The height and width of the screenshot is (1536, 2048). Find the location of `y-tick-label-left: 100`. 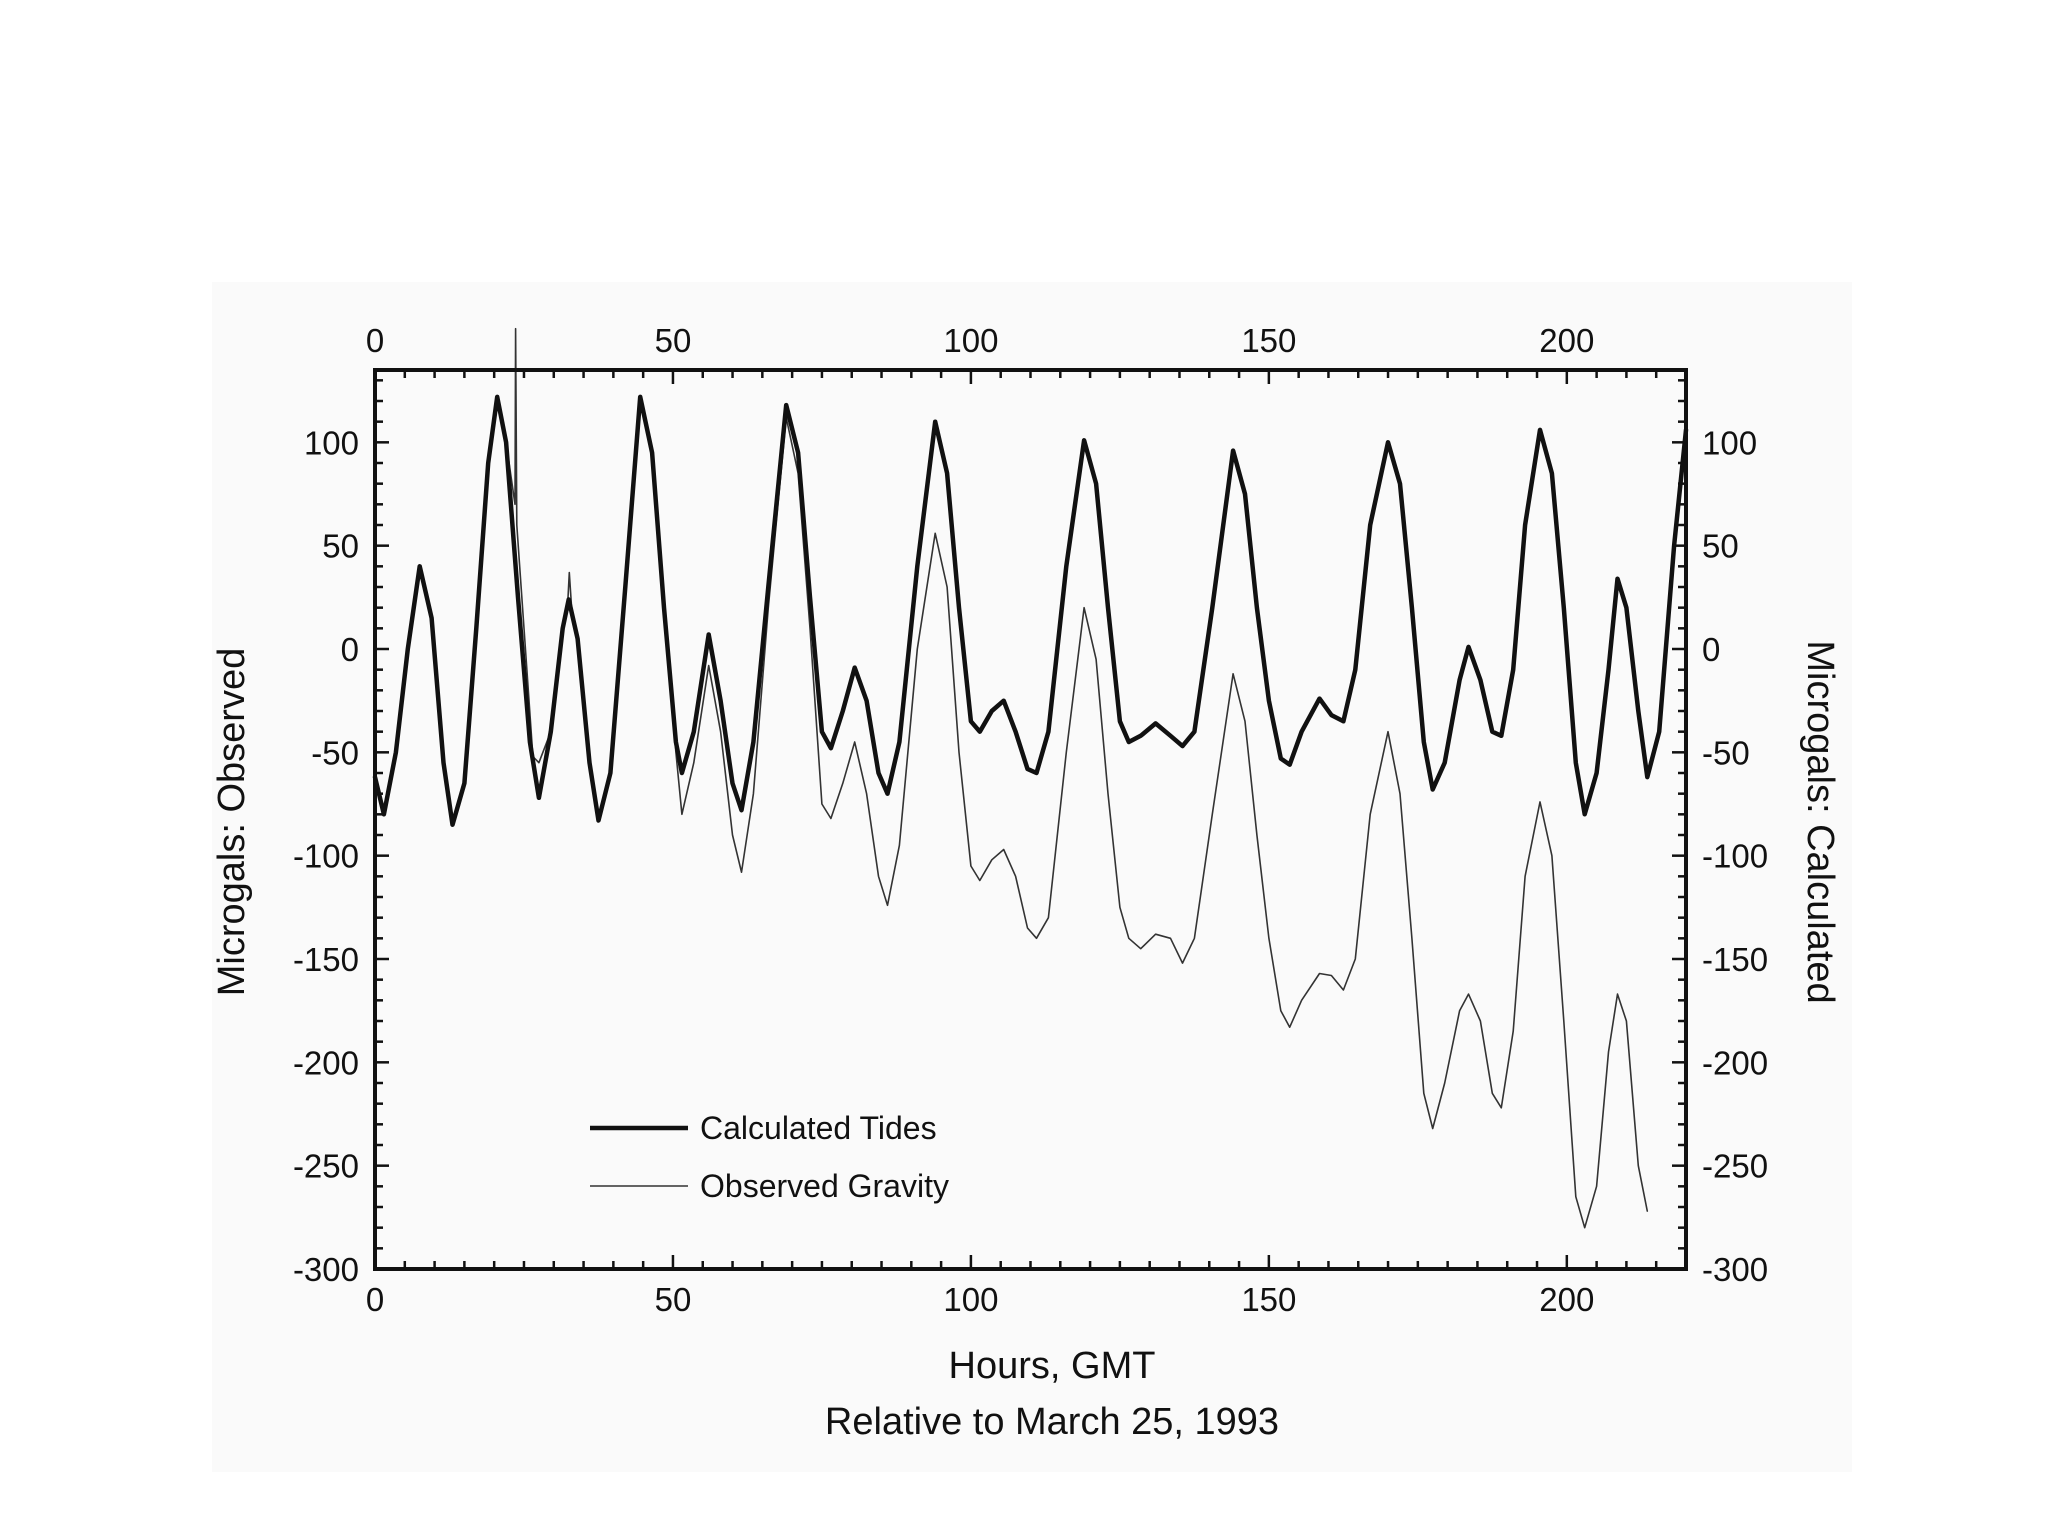

y-tick-label-left: 100 is located at coordinates (331, 442).